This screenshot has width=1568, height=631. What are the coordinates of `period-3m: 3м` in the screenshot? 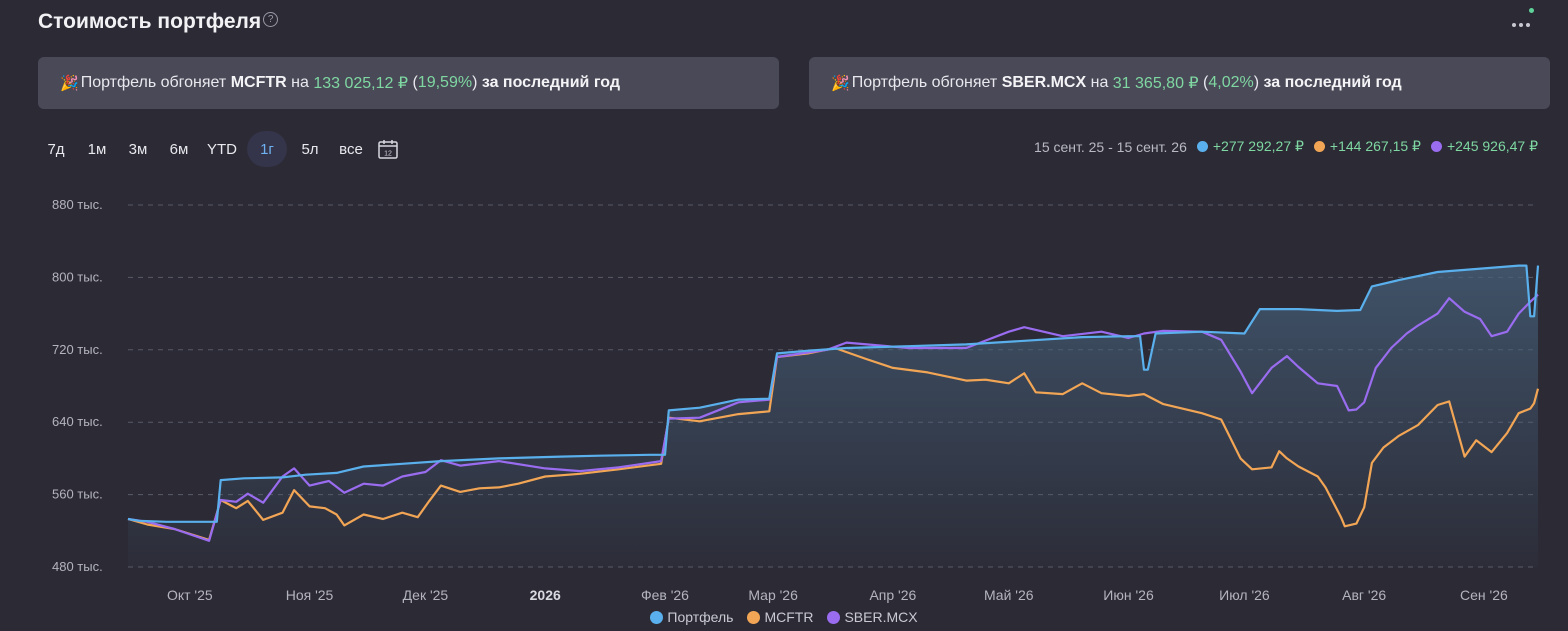 It's located at (138, 149).